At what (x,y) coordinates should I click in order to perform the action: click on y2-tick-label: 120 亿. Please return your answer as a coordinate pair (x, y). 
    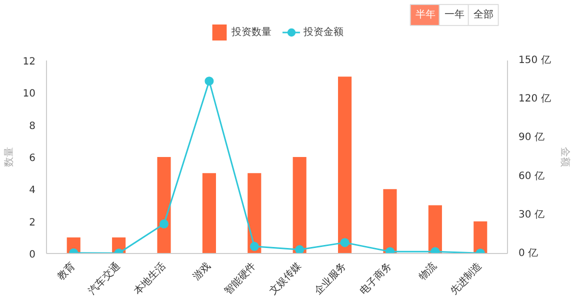
    Looking at the image, I should click on (534, 99).